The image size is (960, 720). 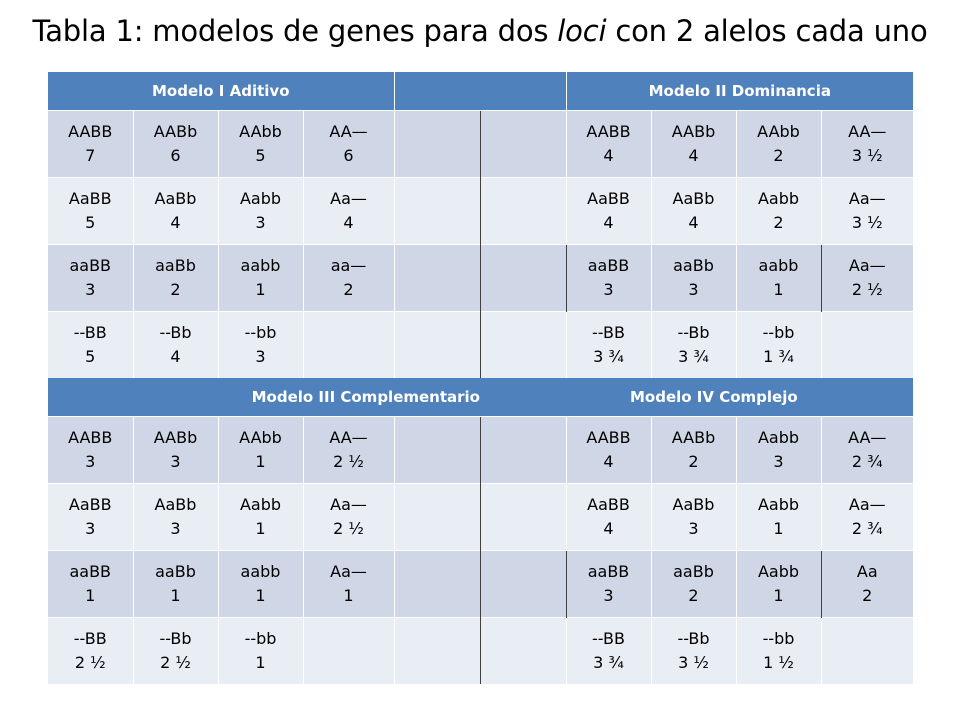 I want to click on genotype-cell: aaBb 1, so click(x=175, y=583).